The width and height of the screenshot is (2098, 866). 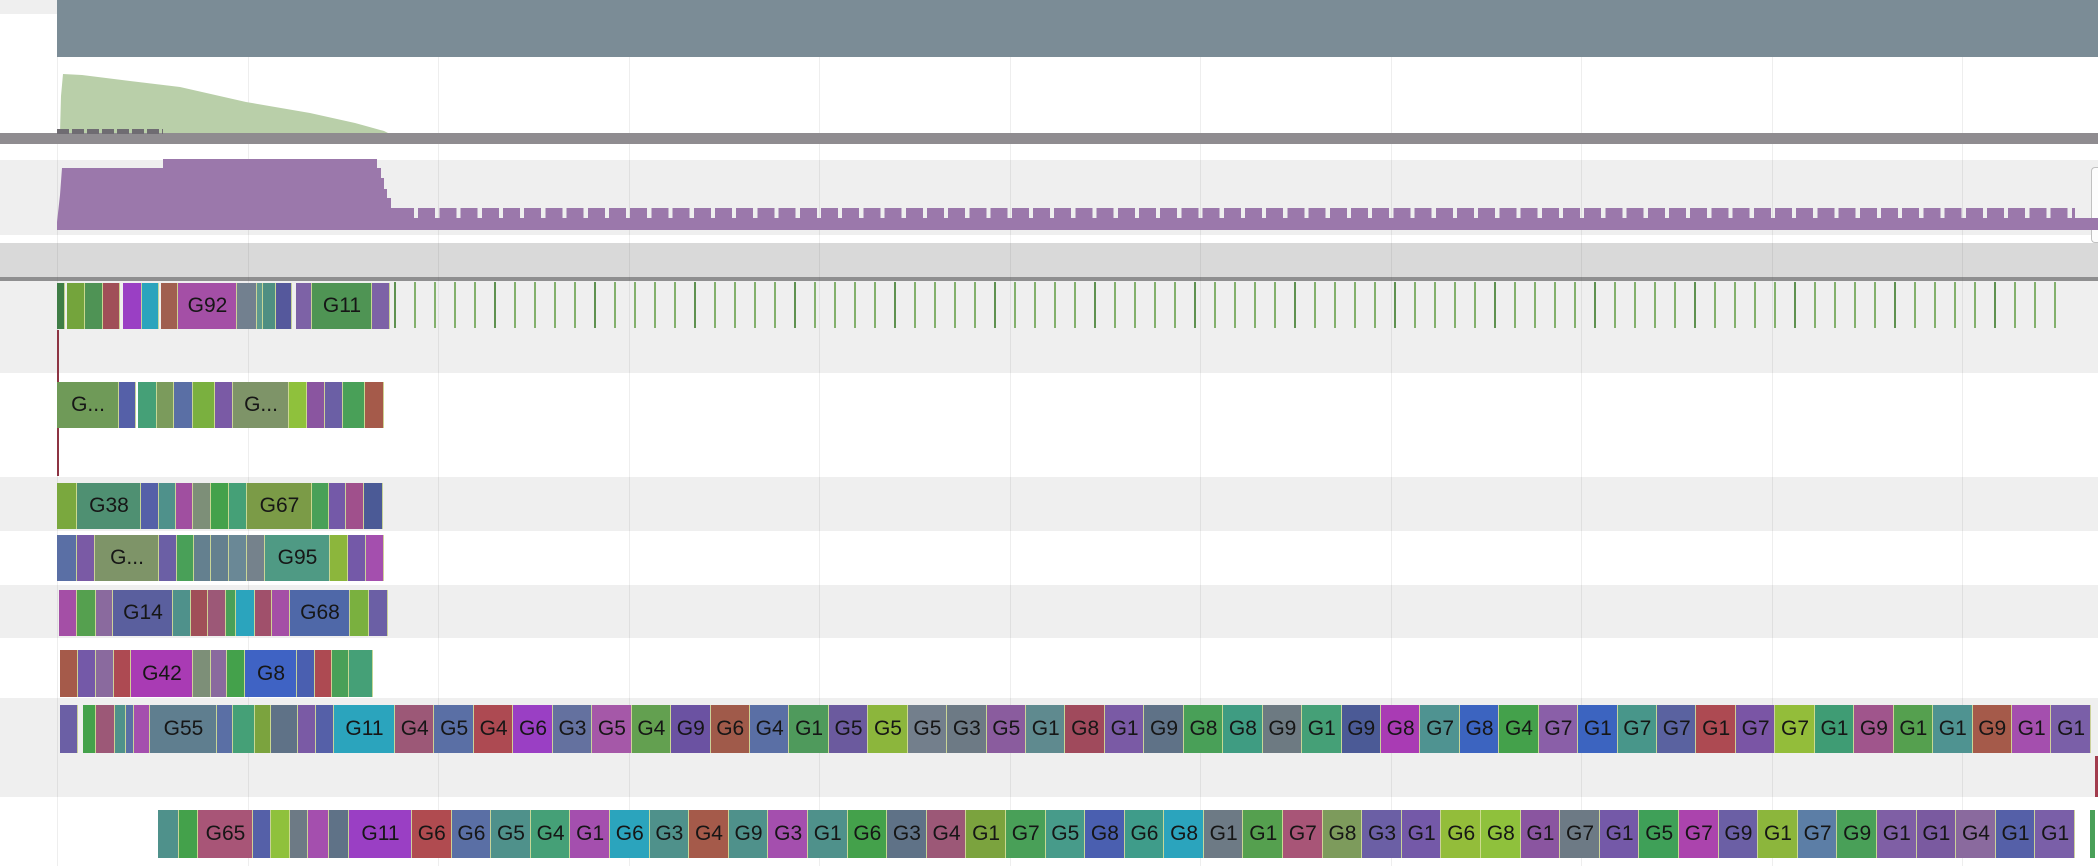 What do you see at coordinates (109, 506) in the screenshot?
I see `flame-segment-G38: G38` at bounding box center [109, 506].